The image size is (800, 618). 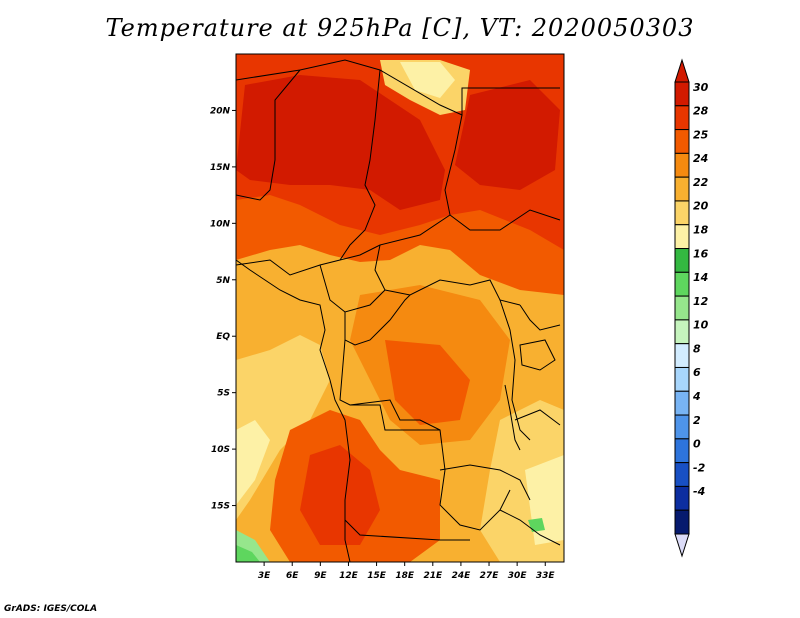 I want to click on field-darkest-red-east, so click(x=507, y=135).